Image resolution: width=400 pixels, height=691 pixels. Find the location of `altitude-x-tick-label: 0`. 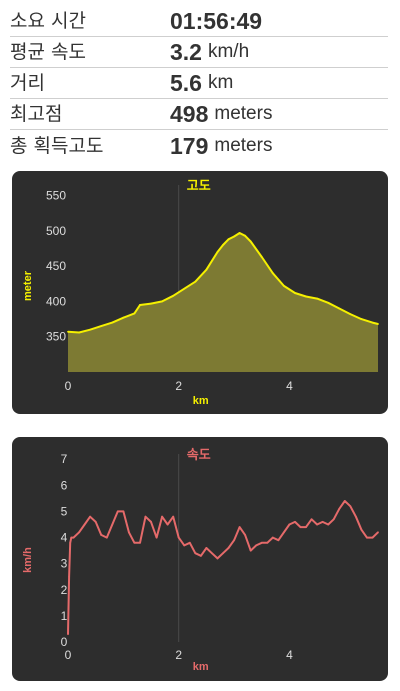

altitude-x-tick-label: 0 is located at coordinates (68, 386).